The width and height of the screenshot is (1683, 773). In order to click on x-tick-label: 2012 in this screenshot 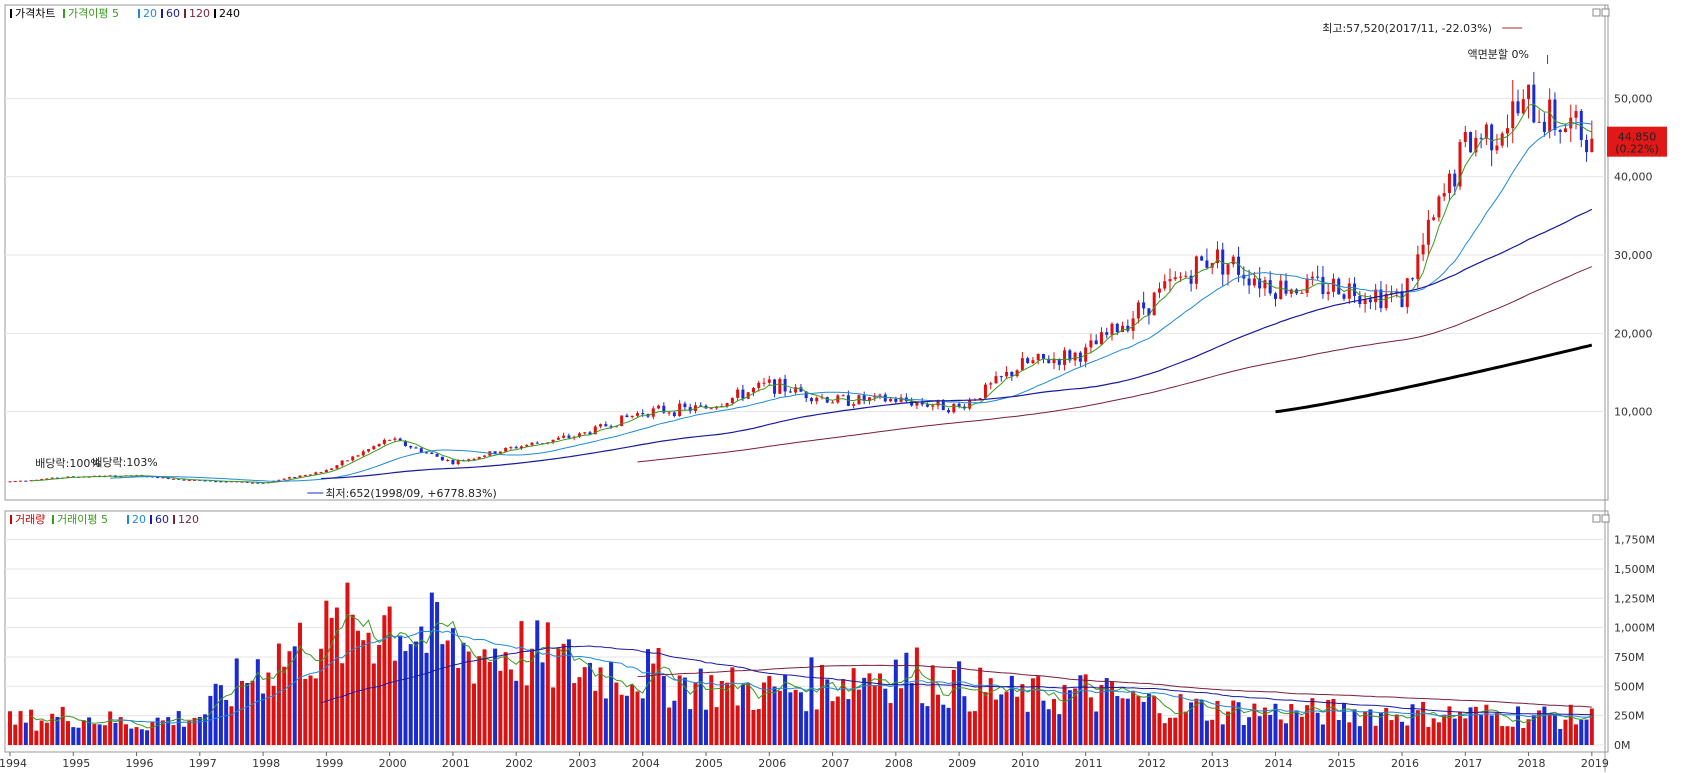, I will do `click(1152, 763)`.